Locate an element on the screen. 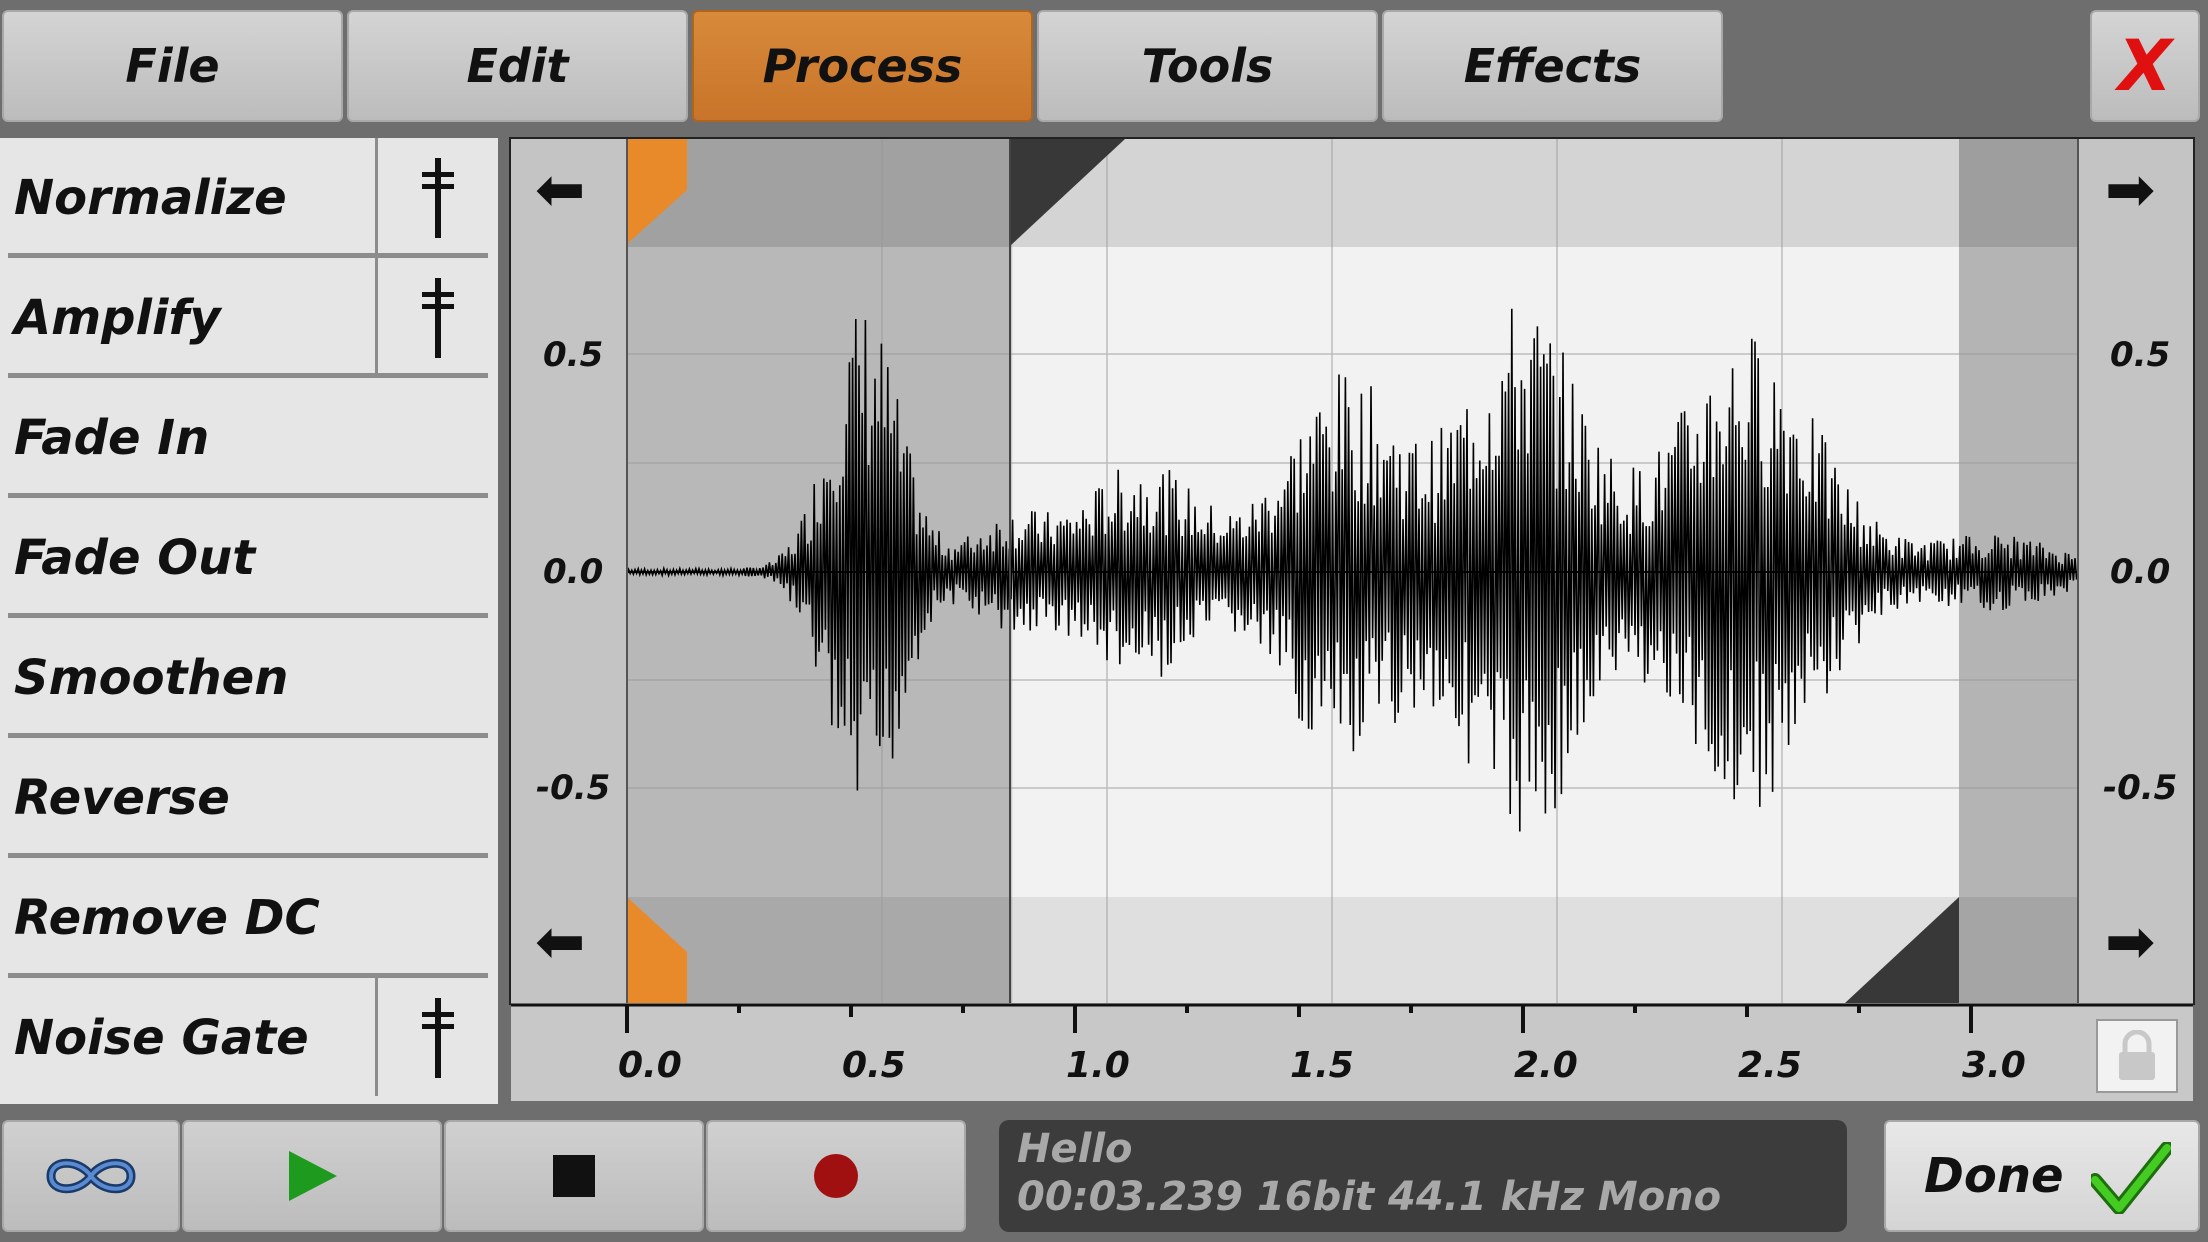 This screenshot has height=1242, width=2208. menu-edit-label: Edit is located at coordinates (517, 66).